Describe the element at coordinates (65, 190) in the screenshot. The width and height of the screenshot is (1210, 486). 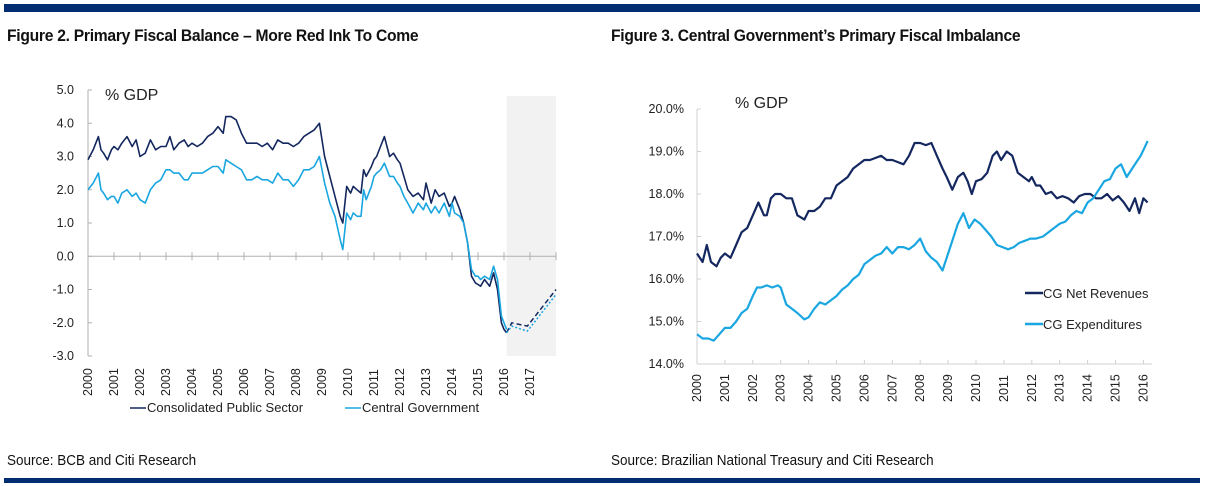
I see `y-tick-label: 2.0` at that location.